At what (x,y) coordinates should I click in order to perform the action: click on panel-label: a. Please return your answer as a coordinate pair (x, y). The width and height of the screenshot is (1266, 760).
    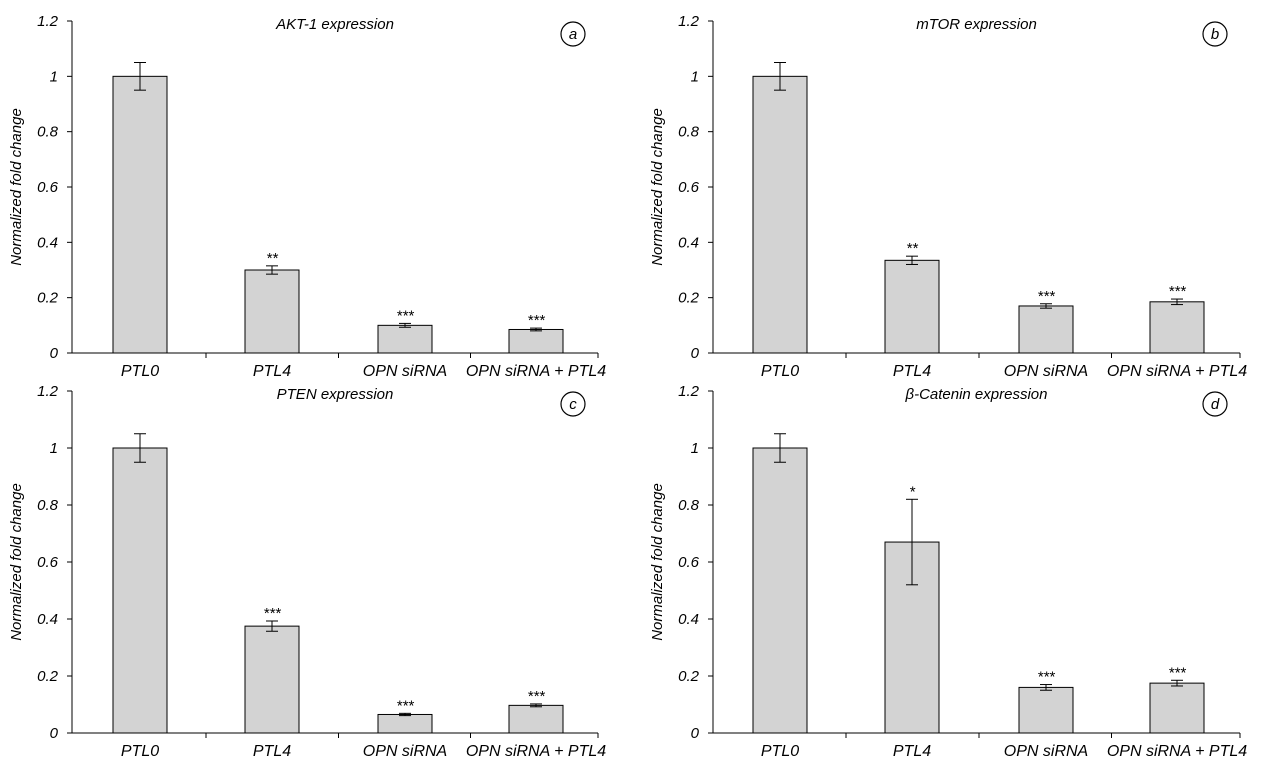
    Looking at the image, I should click on (573, 34).